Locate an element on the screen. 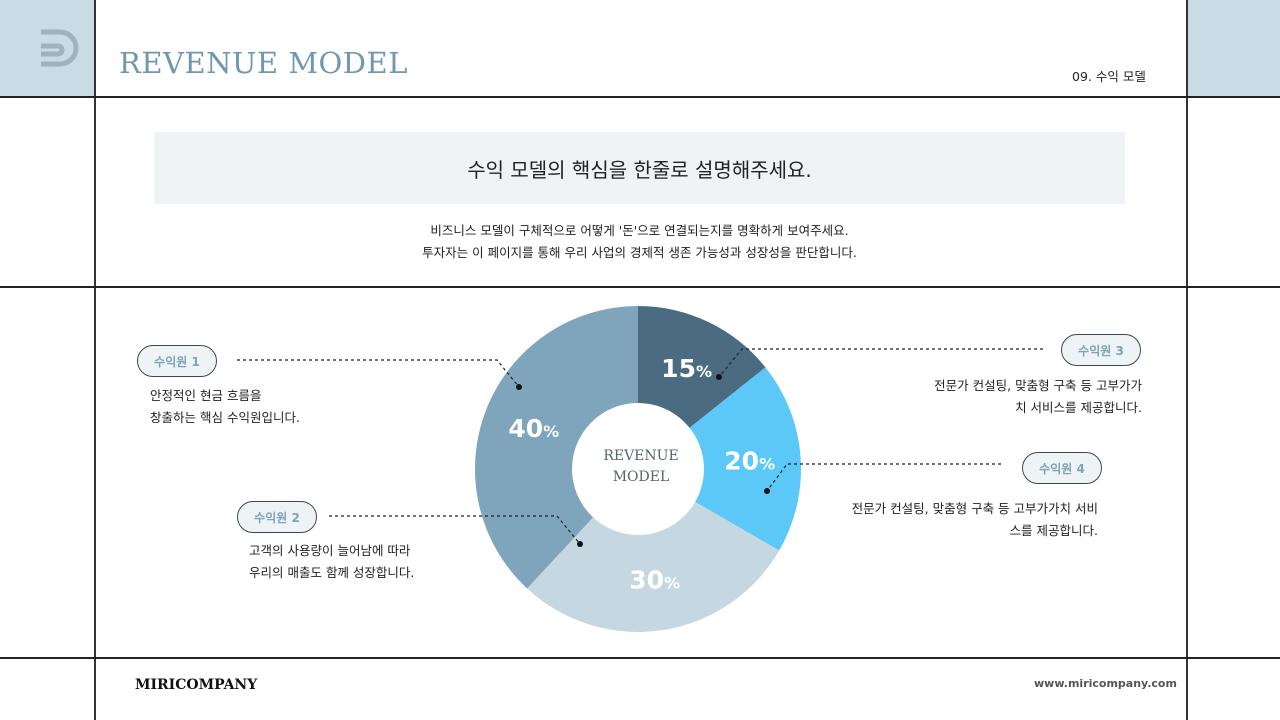  slice-label: 40% is located at coordinates (533, 428).